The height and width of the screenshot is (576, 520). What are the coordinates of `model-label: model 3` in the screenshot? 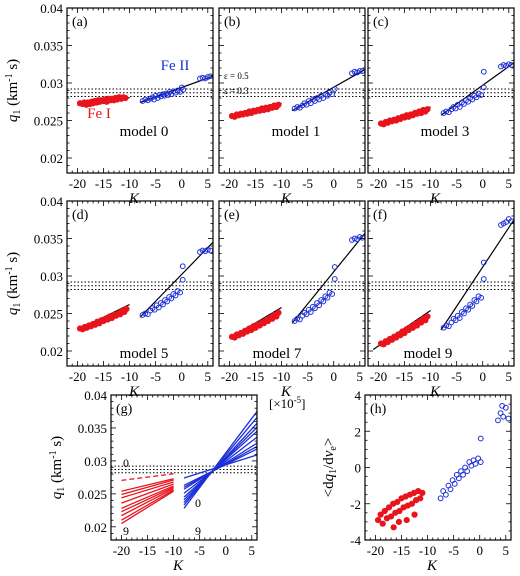 It's located at (445, 132).